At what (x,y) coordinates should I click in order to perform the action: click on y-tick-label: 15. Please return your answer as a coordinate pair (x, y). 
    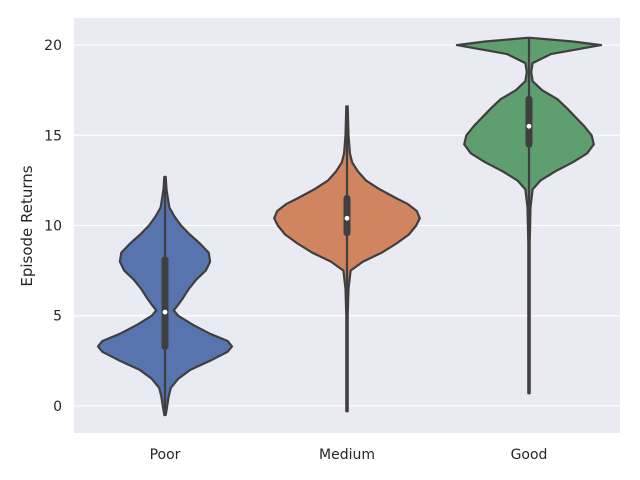
    Looking at the image, I should click on (53, 136).